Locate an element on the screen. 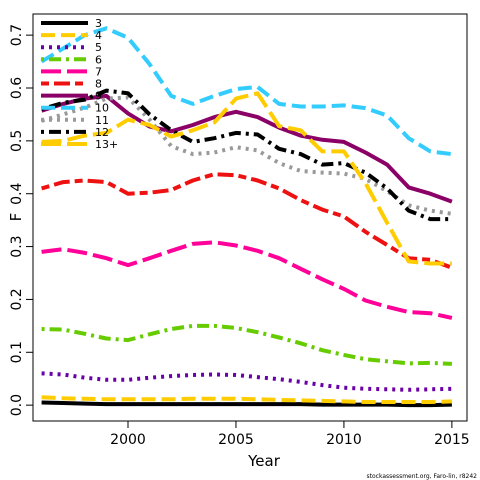 Image resolution: width=480 pixels, height=480 pixels. y-axis-title: F is located at coordinates (16, 217).